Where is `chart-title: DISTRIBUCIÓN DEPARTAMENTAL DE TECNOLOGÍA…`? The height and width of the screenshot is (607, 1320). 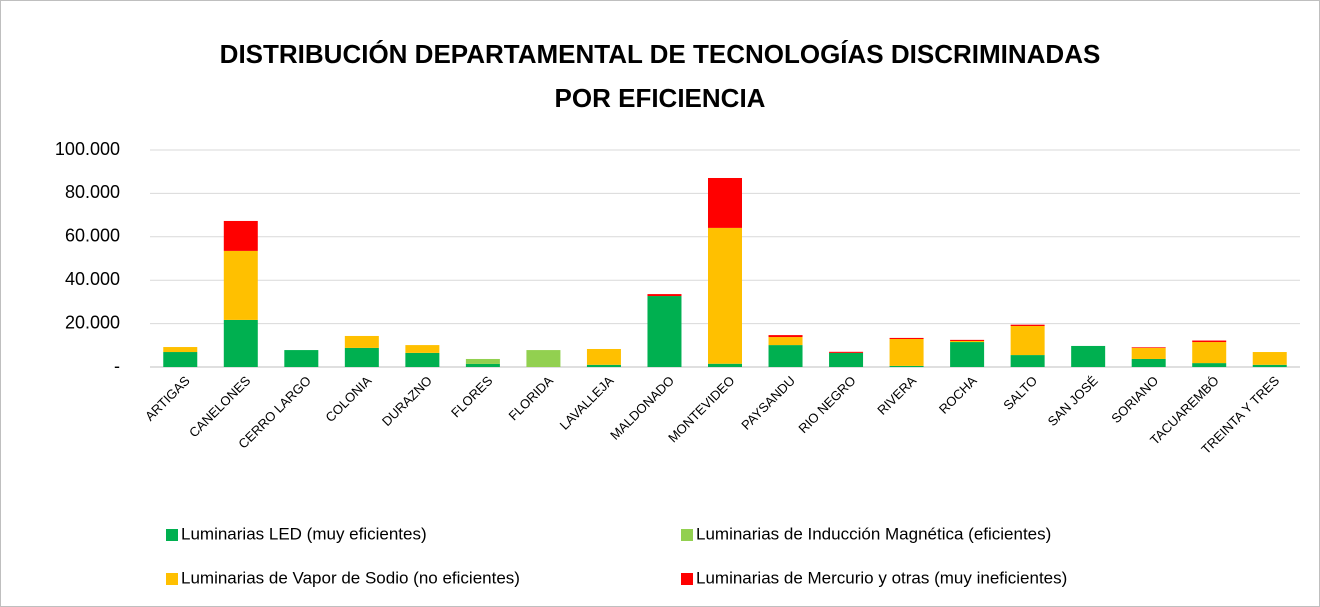 chart-title: DISTRIBUCIÓN DEPARTAMENTAL DE TECNOLOGÍA… is located at coordinates (660, 54).